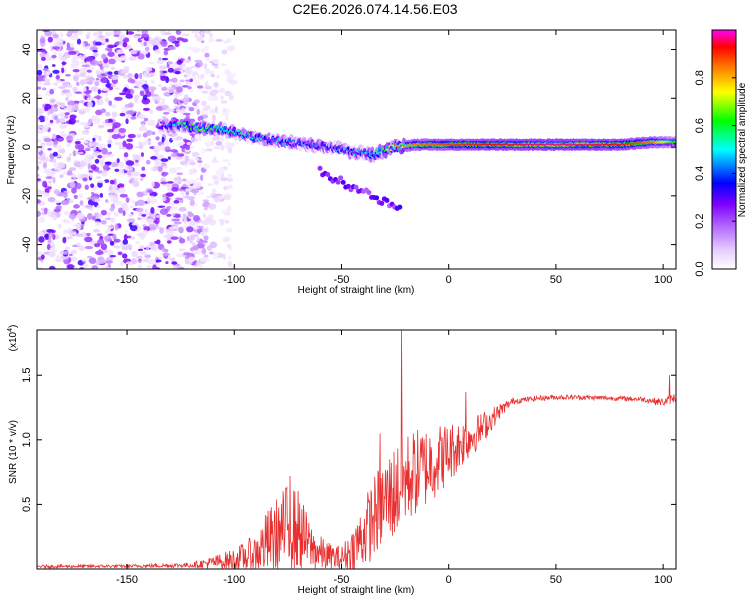 Image resolution: width=750 pixels, height=600 pixels. What do you see at coordinates (400, 207) in the screenshot?
I see `branch-mark` at bounding box center [400, 207].